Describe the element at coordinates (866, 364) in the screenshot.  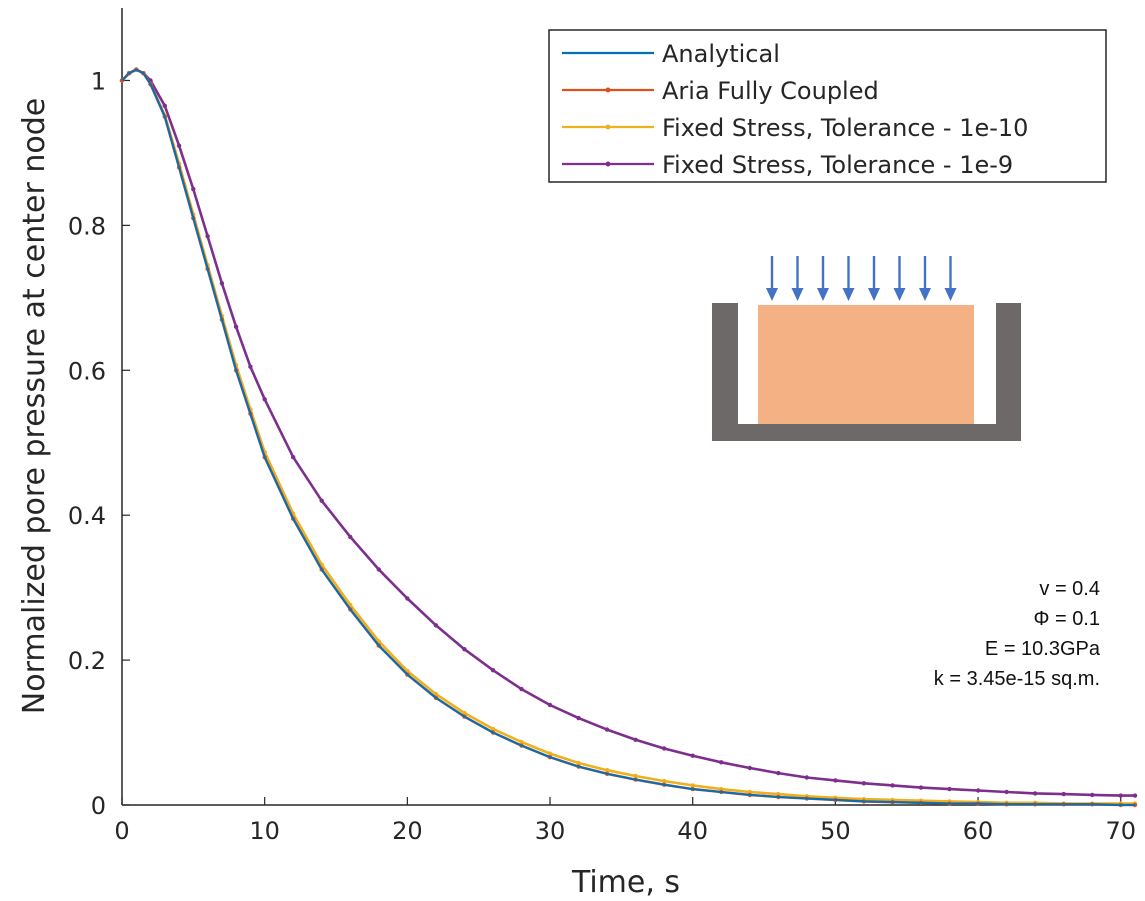
I see `porous-sample` at that location.